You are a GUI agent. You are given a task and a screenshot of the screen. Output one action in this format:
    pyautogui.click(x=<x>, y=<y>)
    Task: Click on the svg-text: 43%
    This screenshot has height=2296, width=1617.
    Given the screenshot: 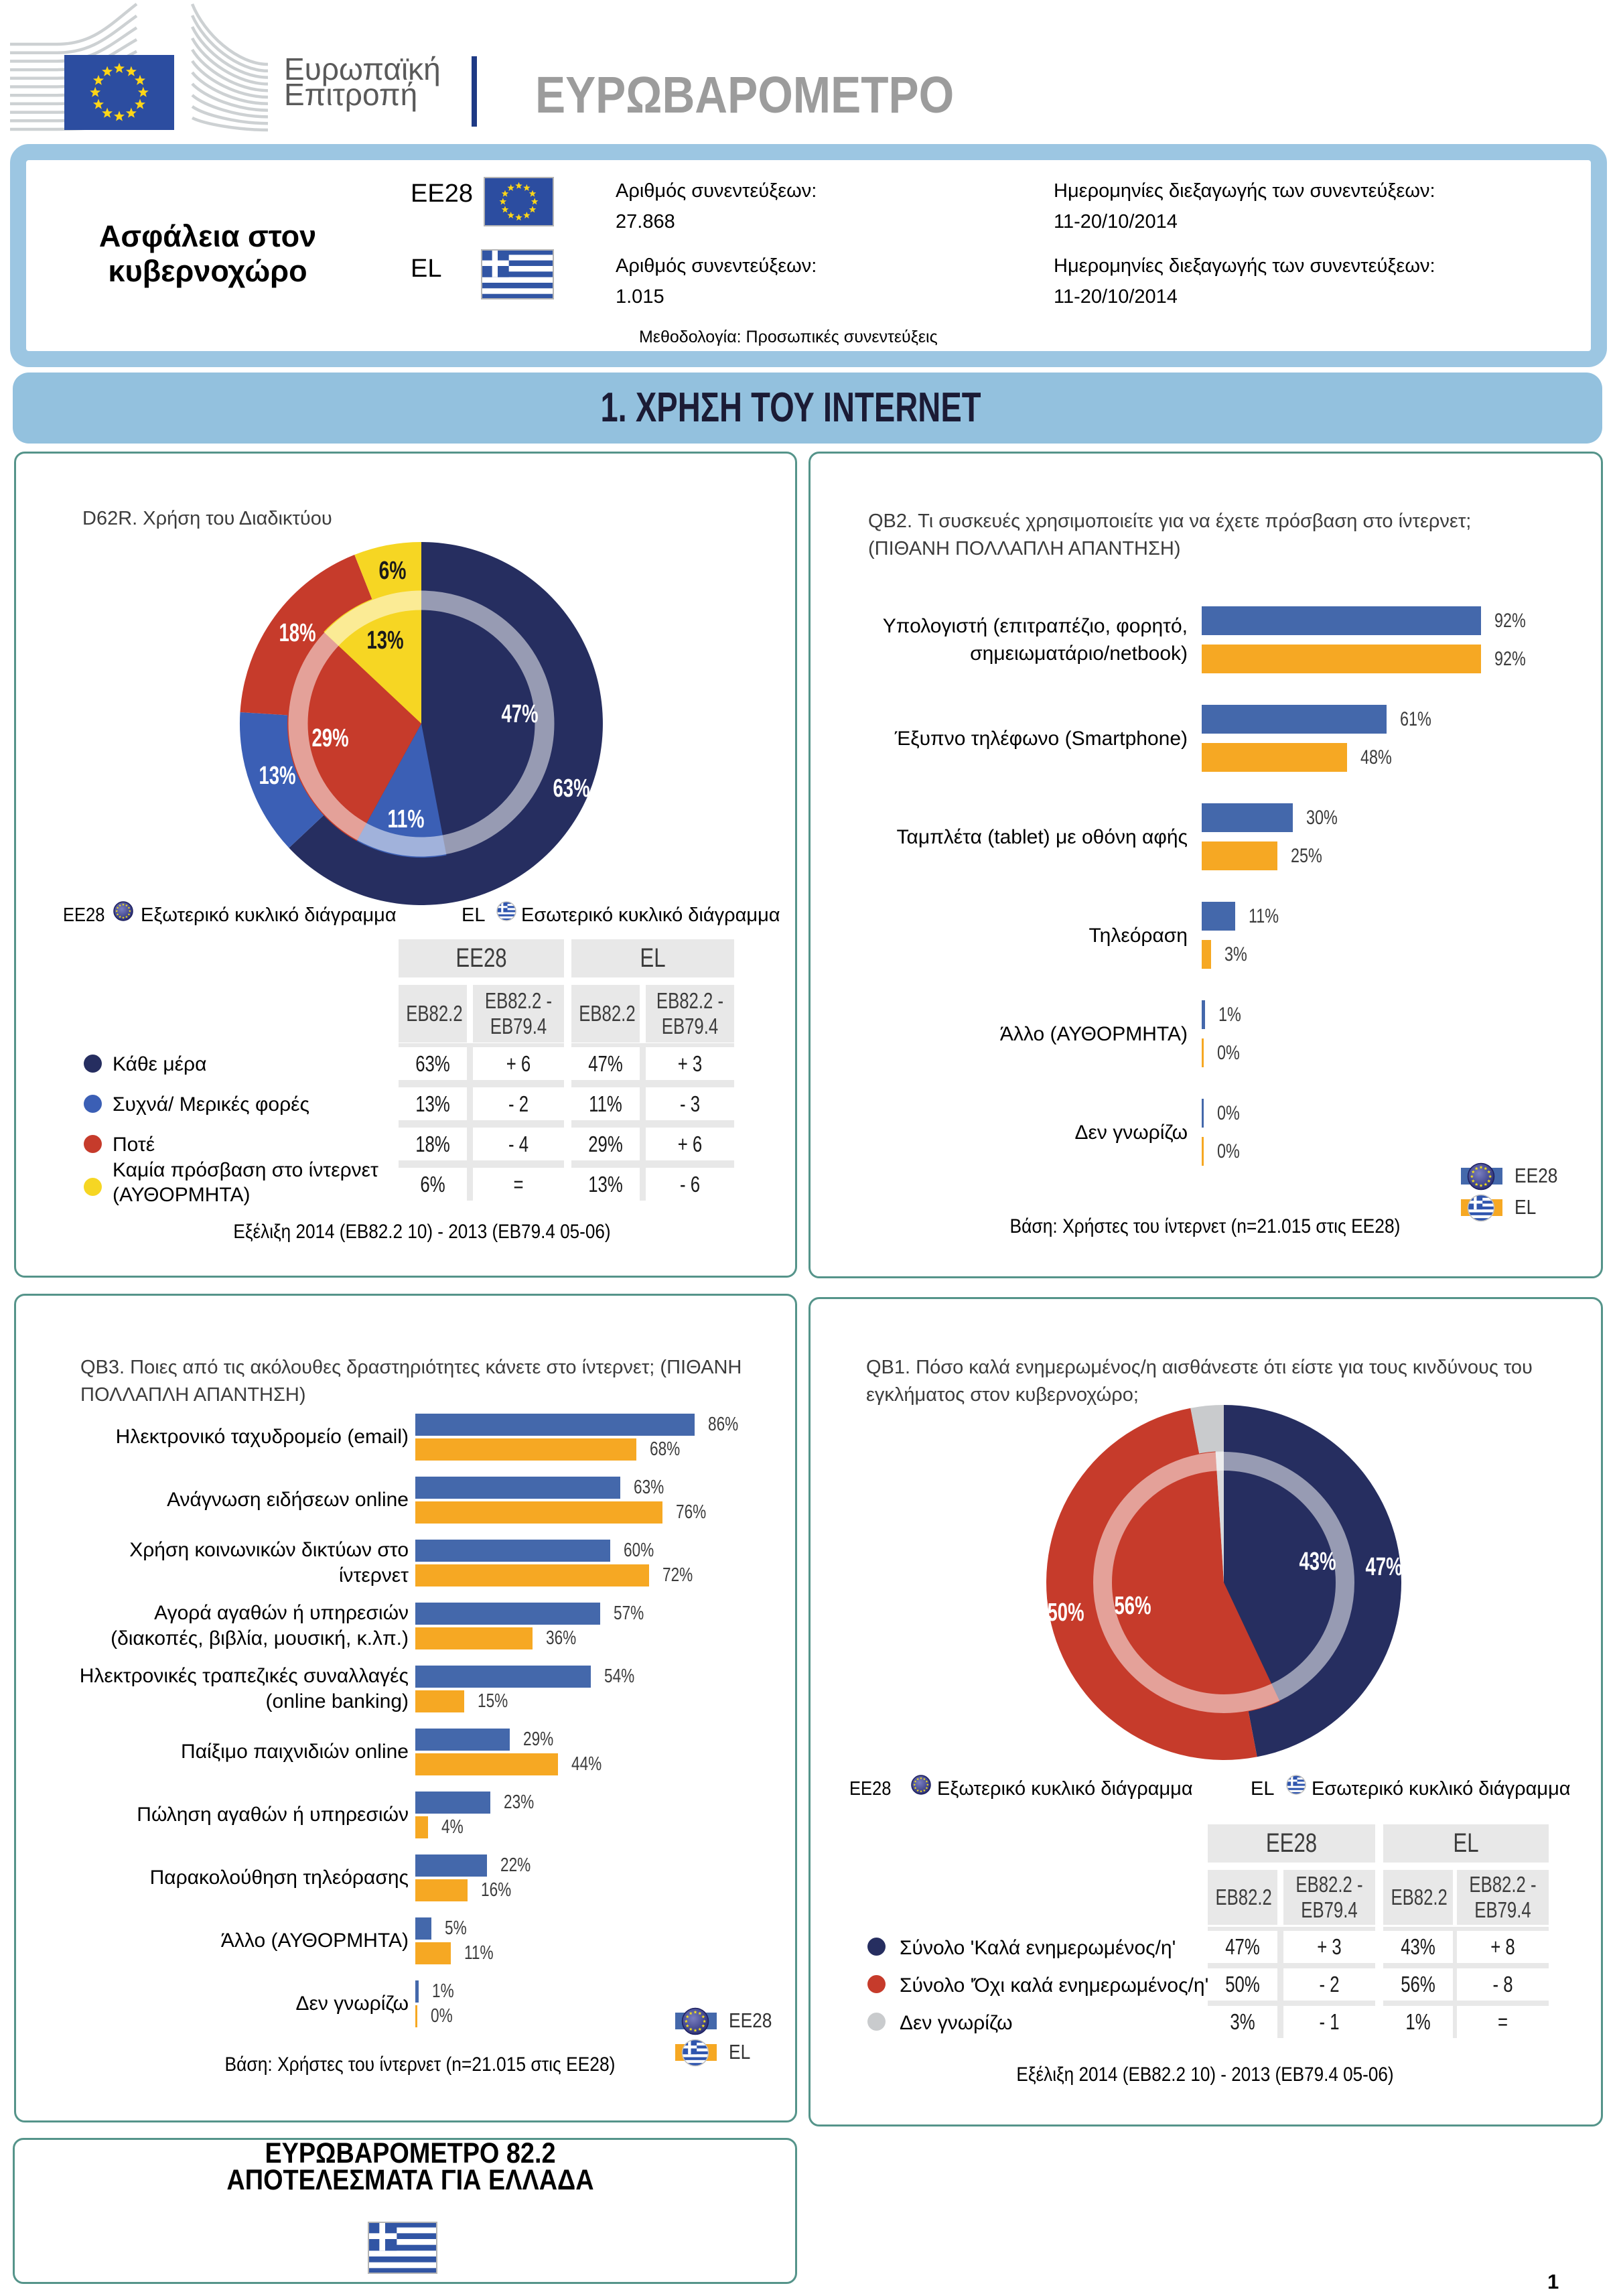 What is the action you would take?
    pyautogui.click(x=1317, y=1562)
    